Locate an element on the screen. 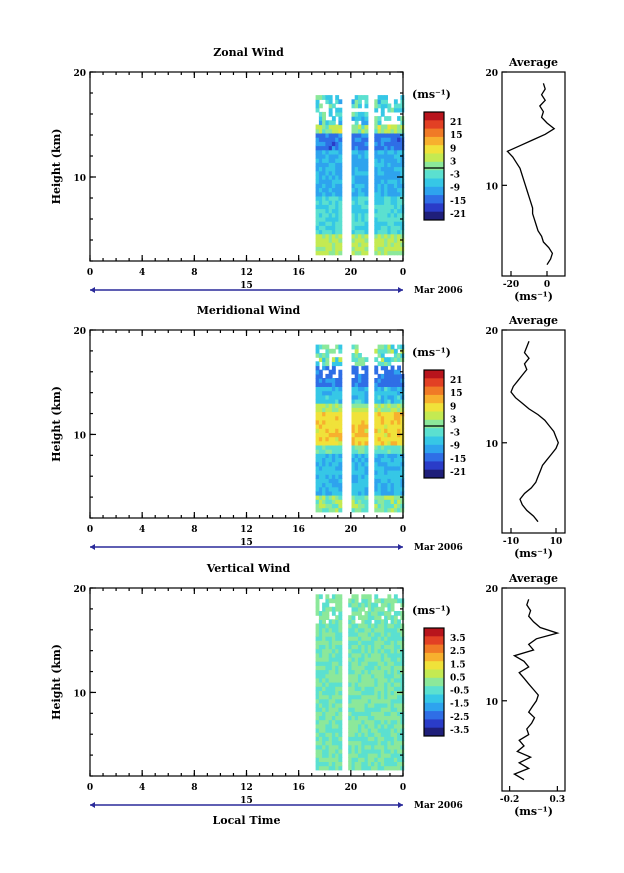 This screenshot has height=873, width=624. heatmap-cells is located at coordinates (360, 428).